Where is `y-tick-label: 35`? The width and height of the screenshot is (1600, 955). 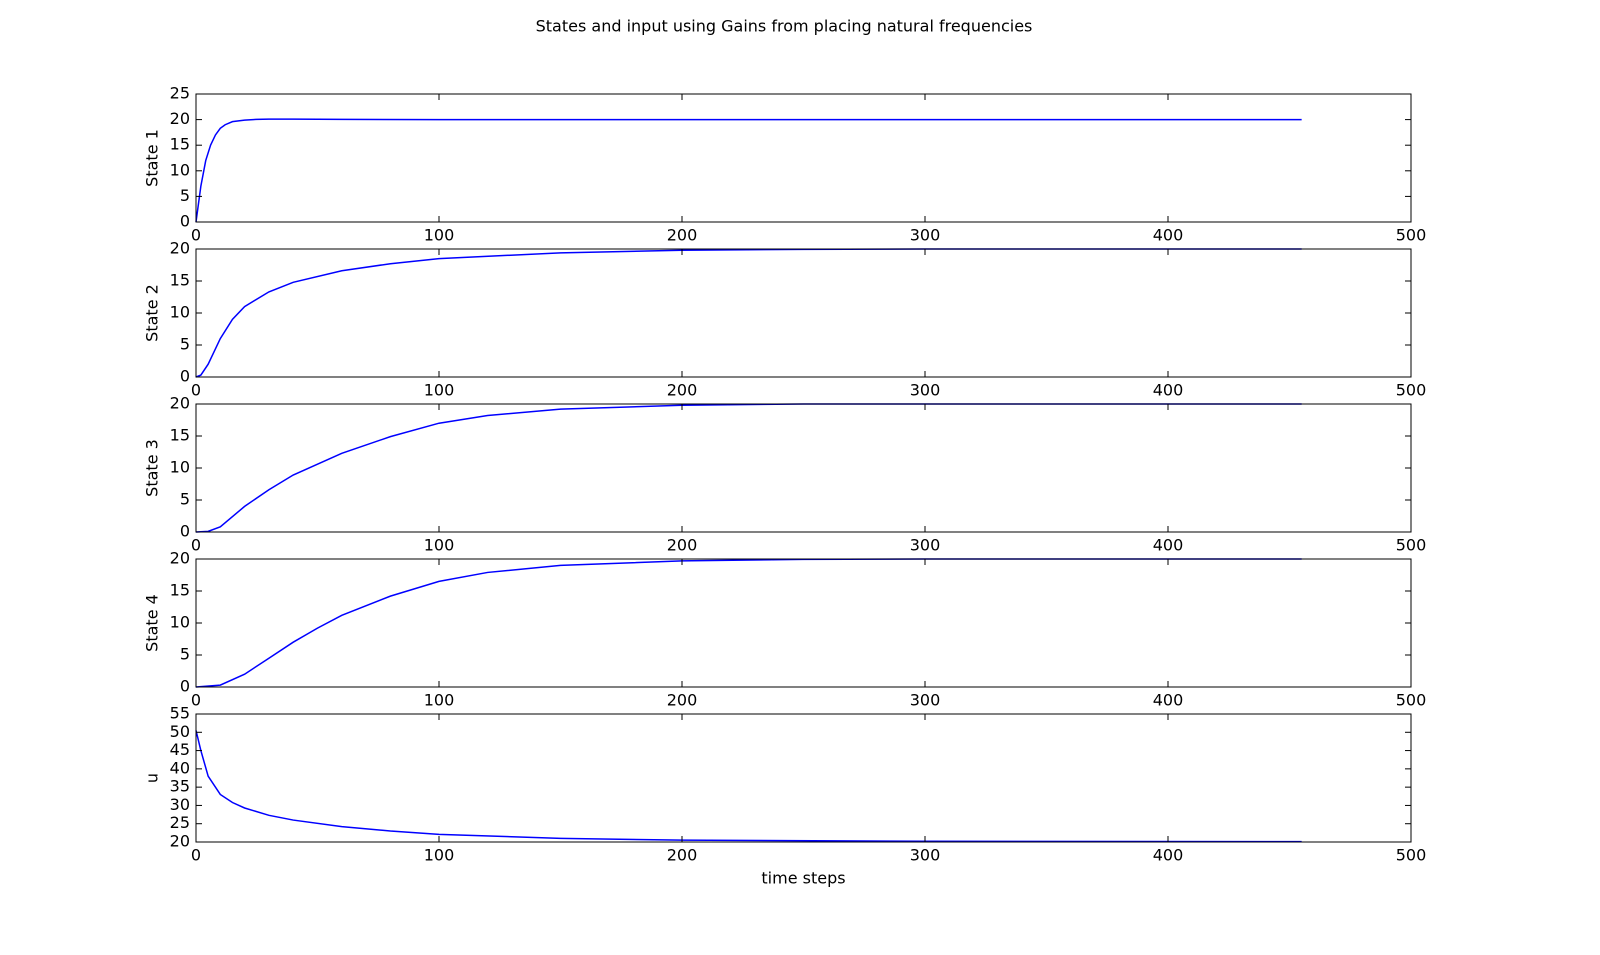
y-tick-label: 35 is located at coordinates (180, 786).